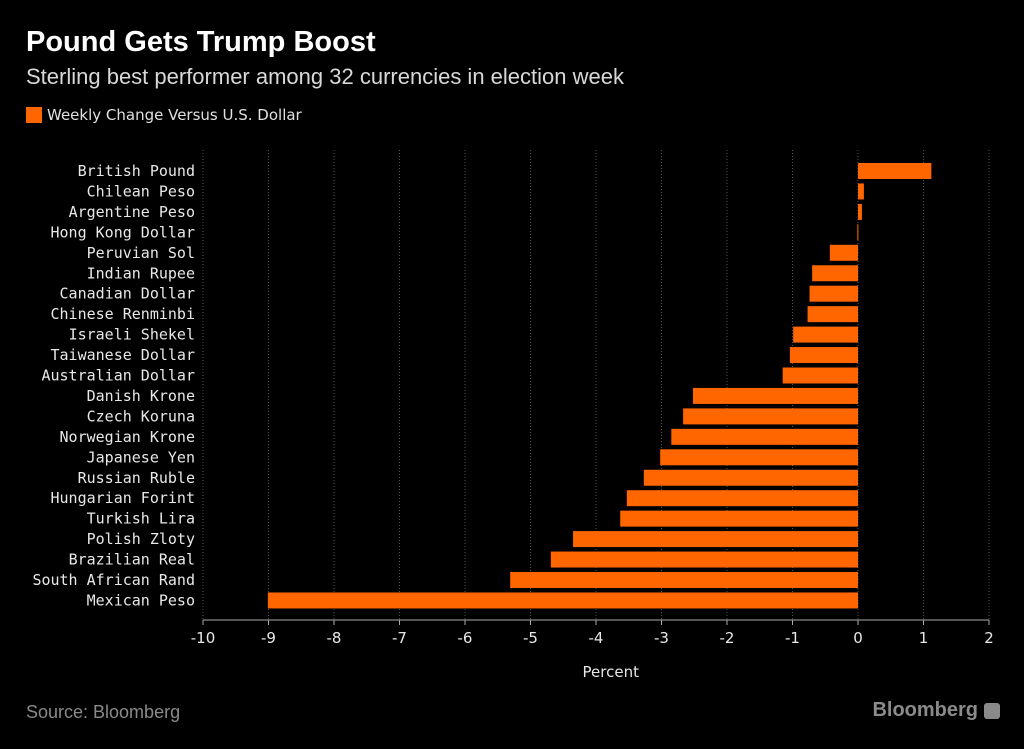  What do you see at coordinates (141, 191) in the screenshot?
I see `category-label: Chilean Peso` at bounding box center [141, 191].